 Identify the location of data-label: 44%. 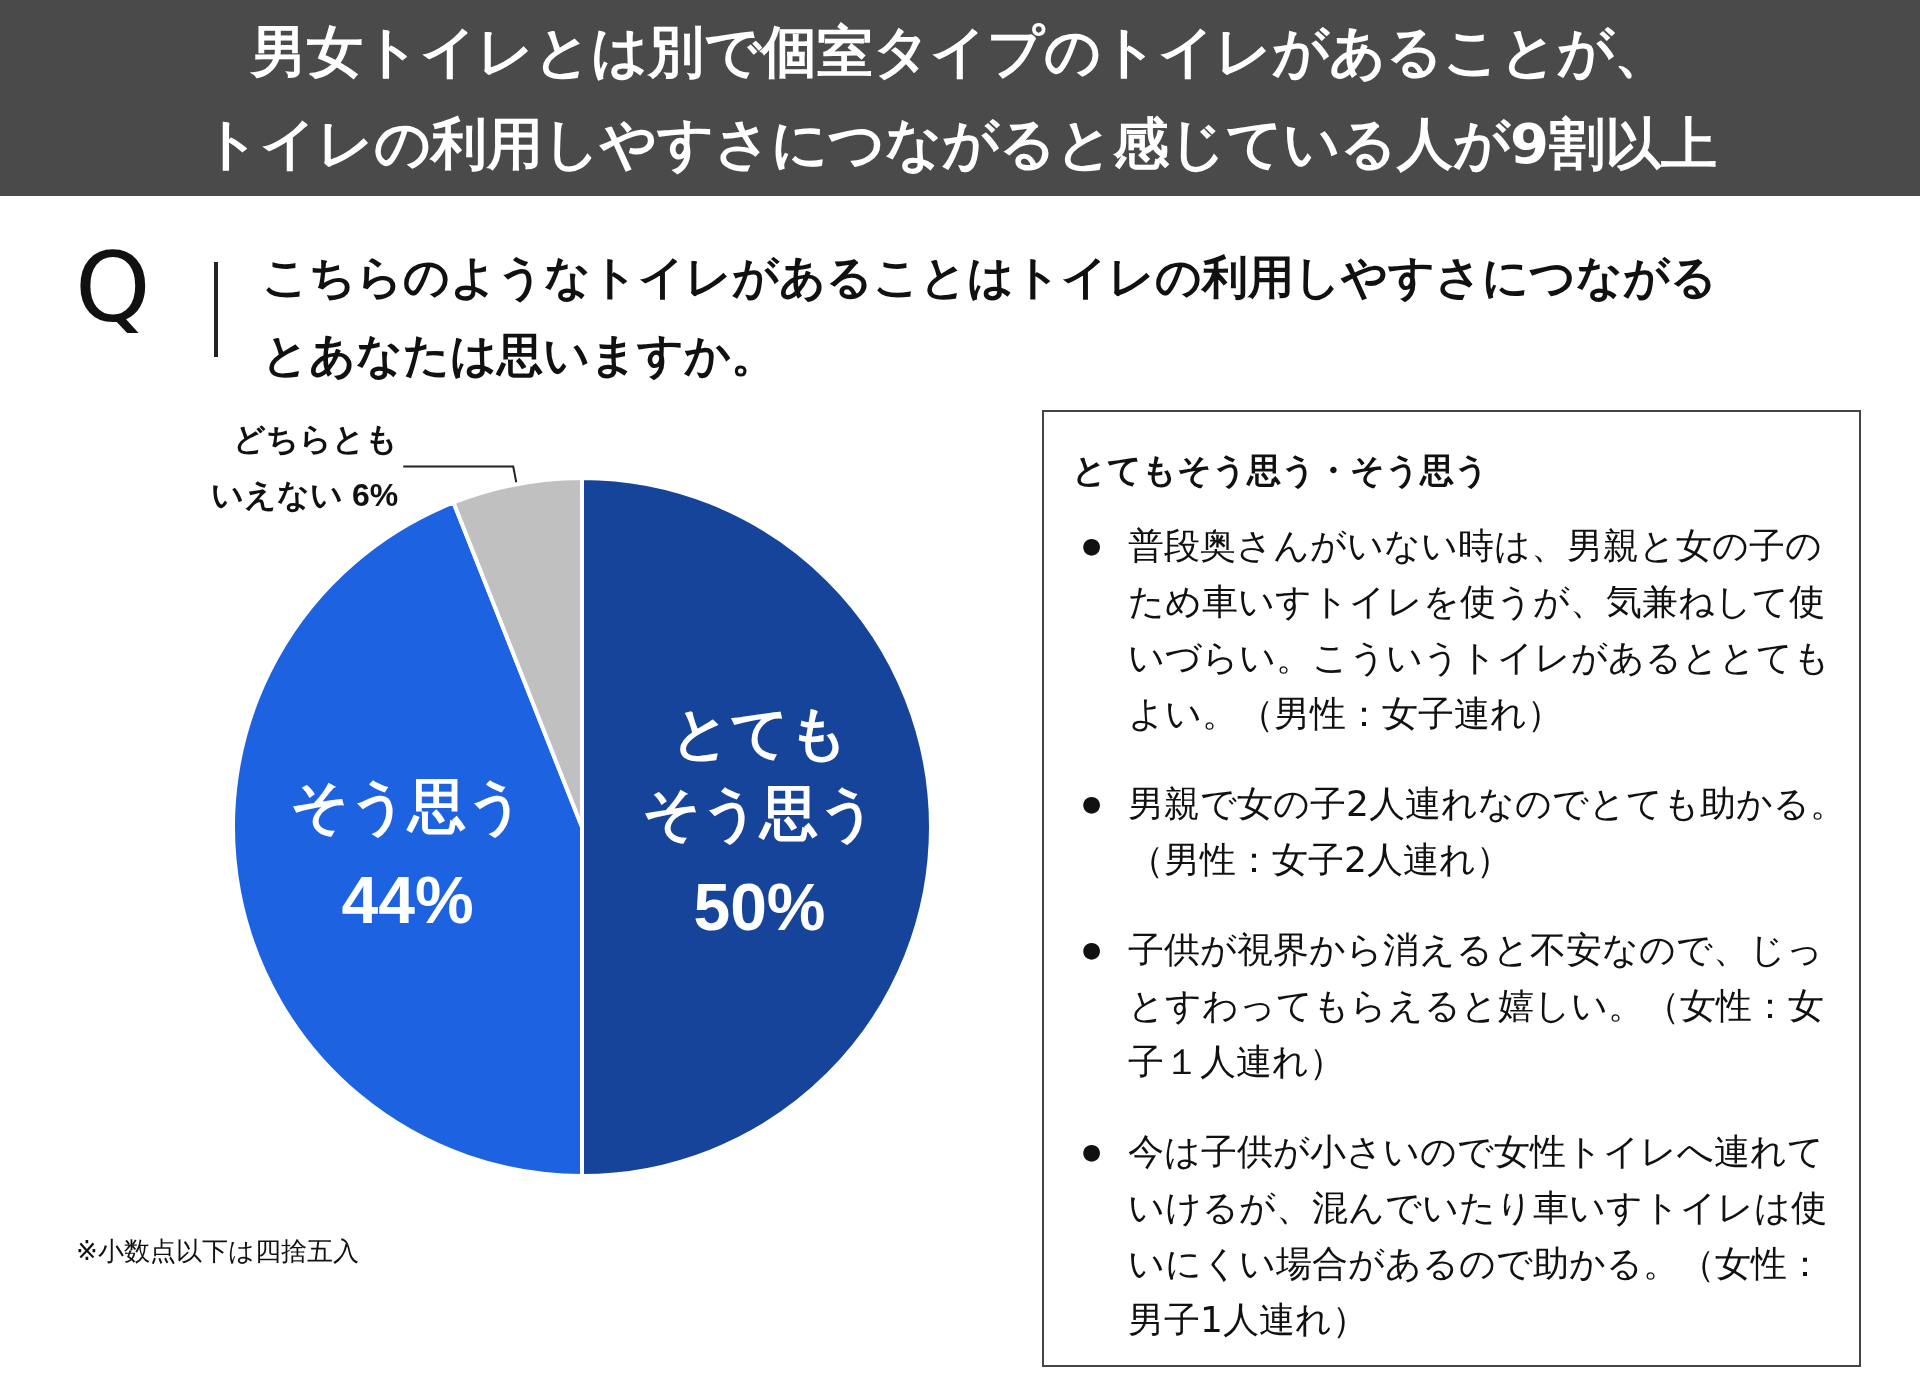
(407, 900).